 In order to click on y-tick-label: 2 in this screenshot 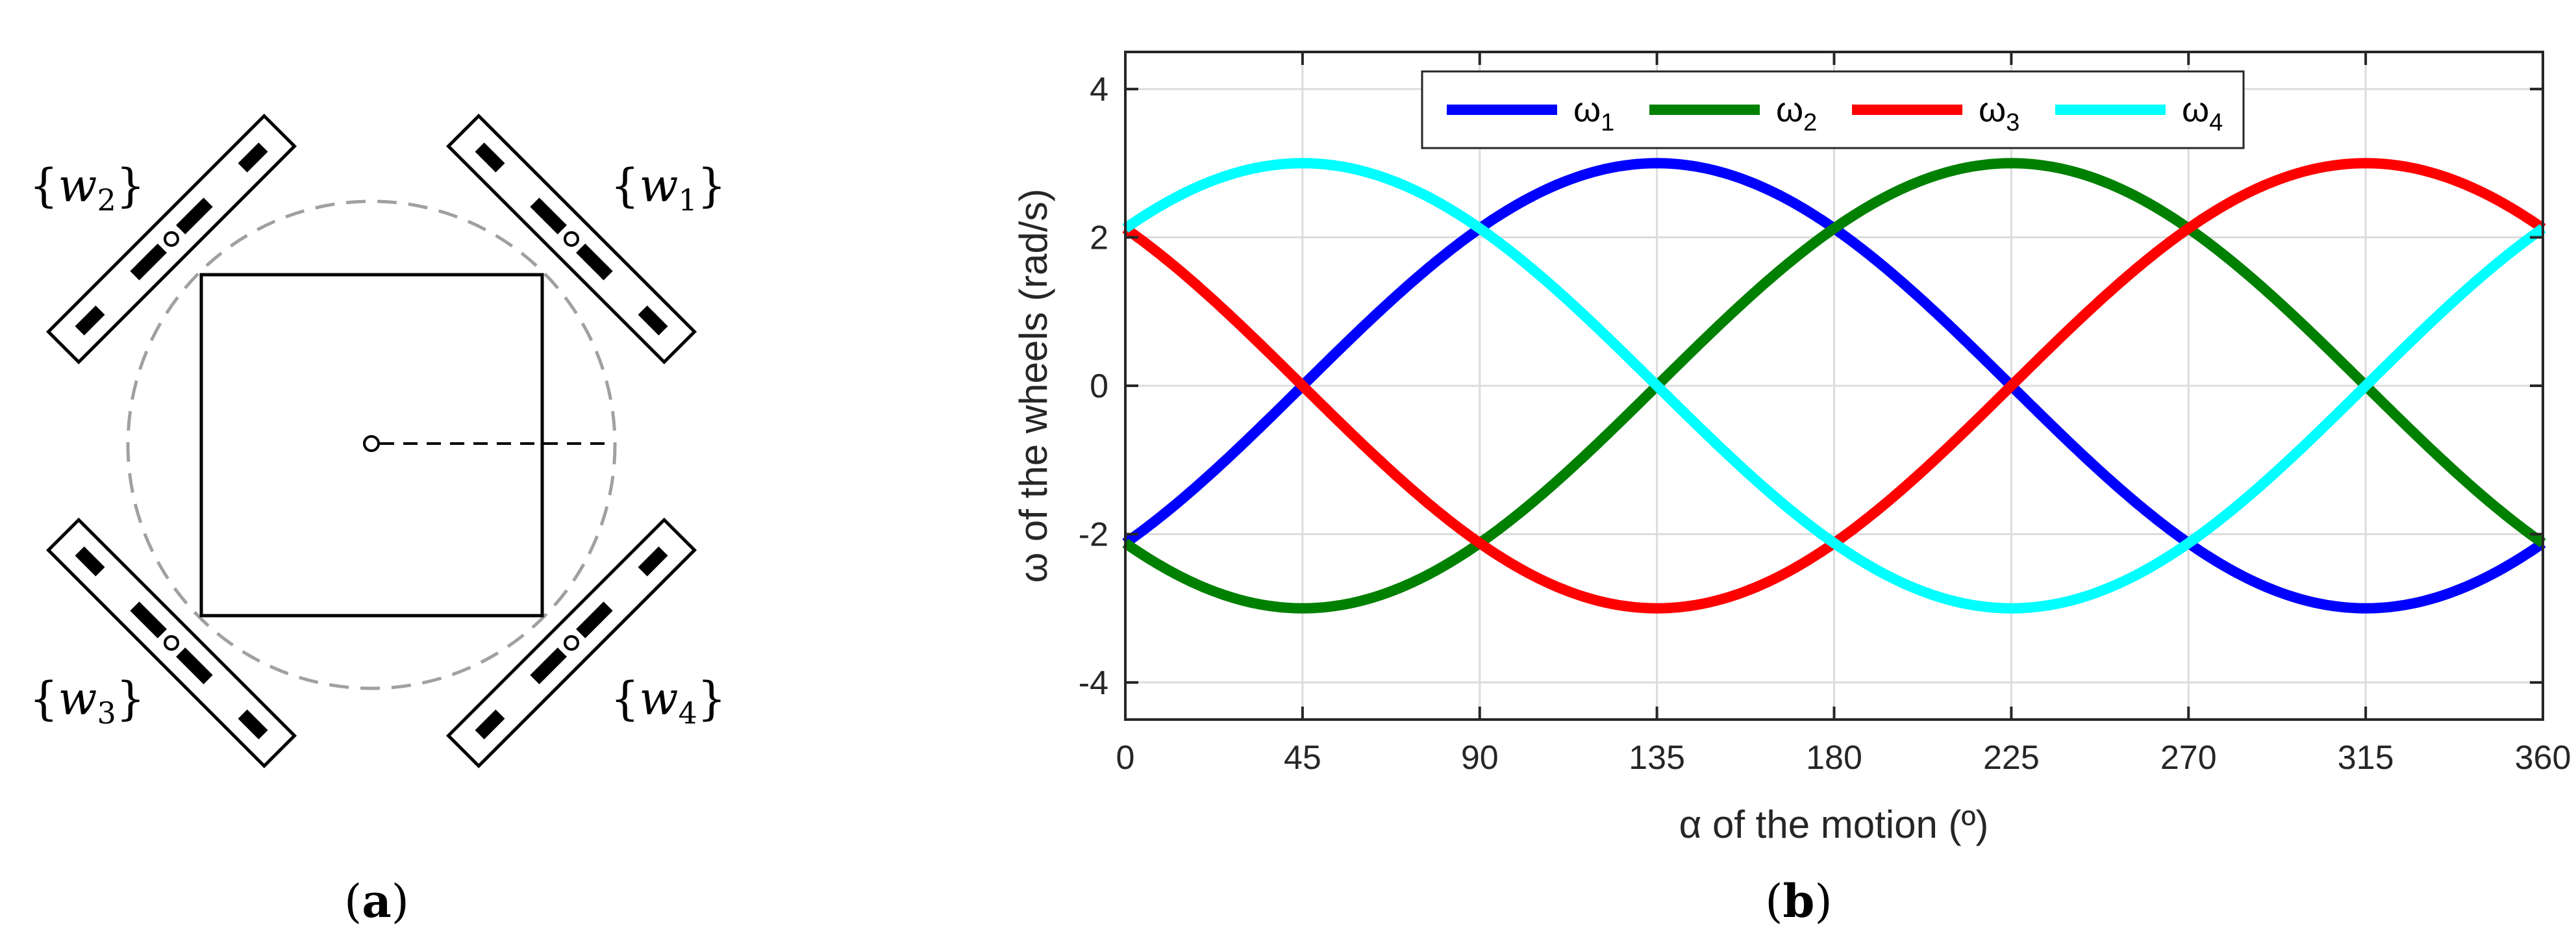, I will do `click(1099, 239)`.